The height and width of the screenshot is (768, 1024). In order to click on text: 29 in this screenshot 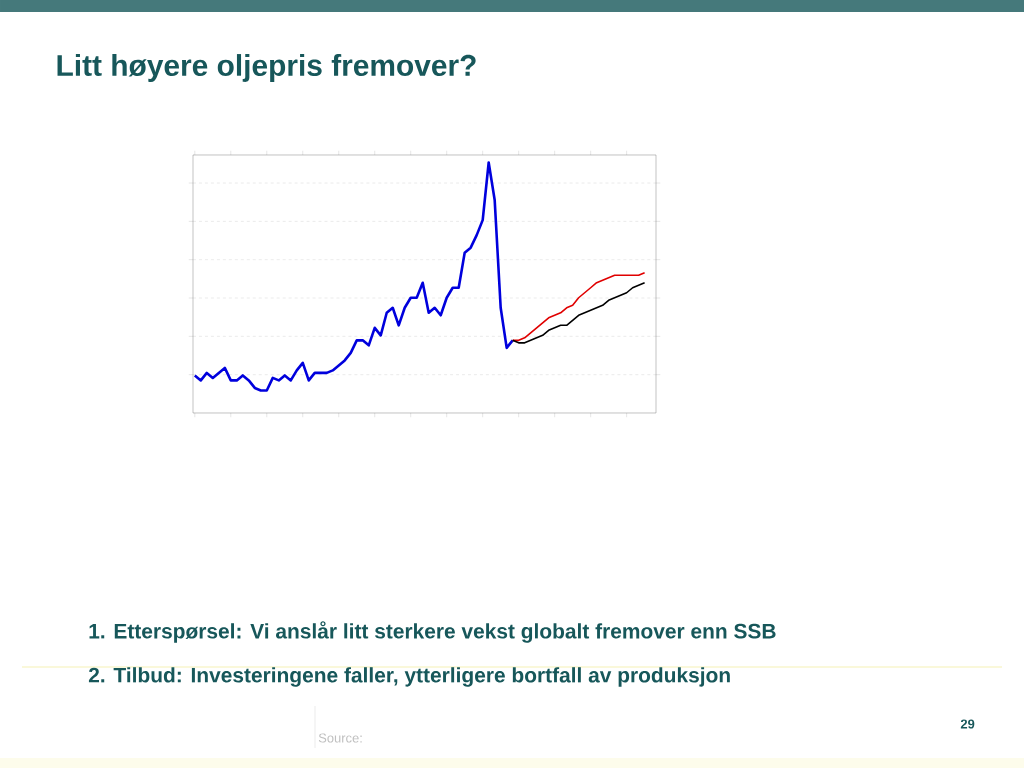, I will do `click(967, 724)`.